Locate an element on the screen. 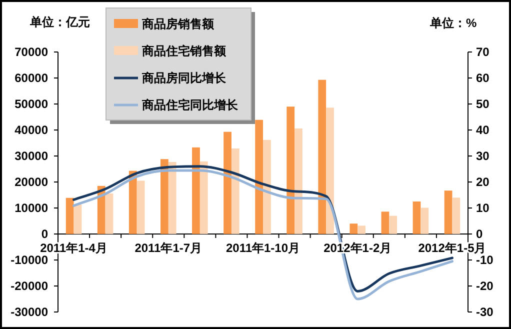 The height and width of the screenshot is (329, 511). y2-tick-label: -30 is located at coordinates (485, 312).